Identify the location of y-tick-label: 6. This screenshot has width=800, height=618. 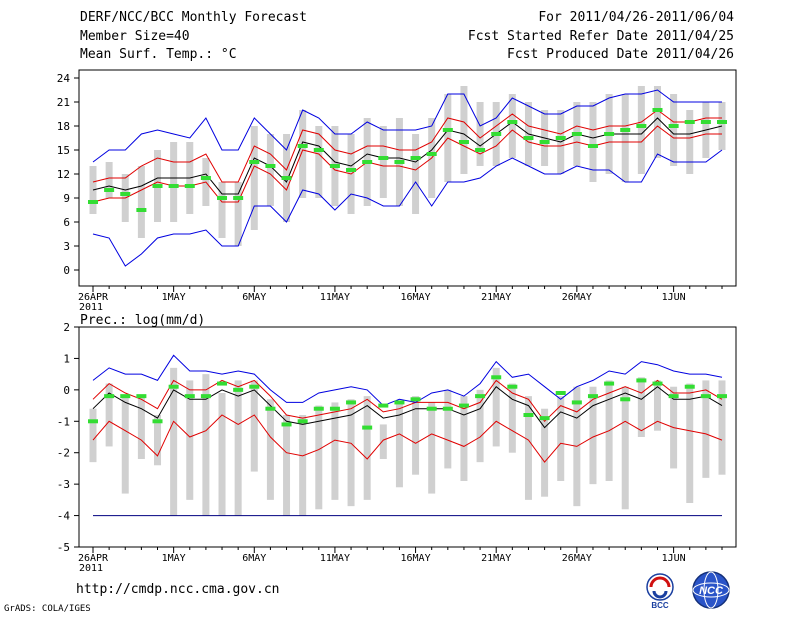
(66, 222).